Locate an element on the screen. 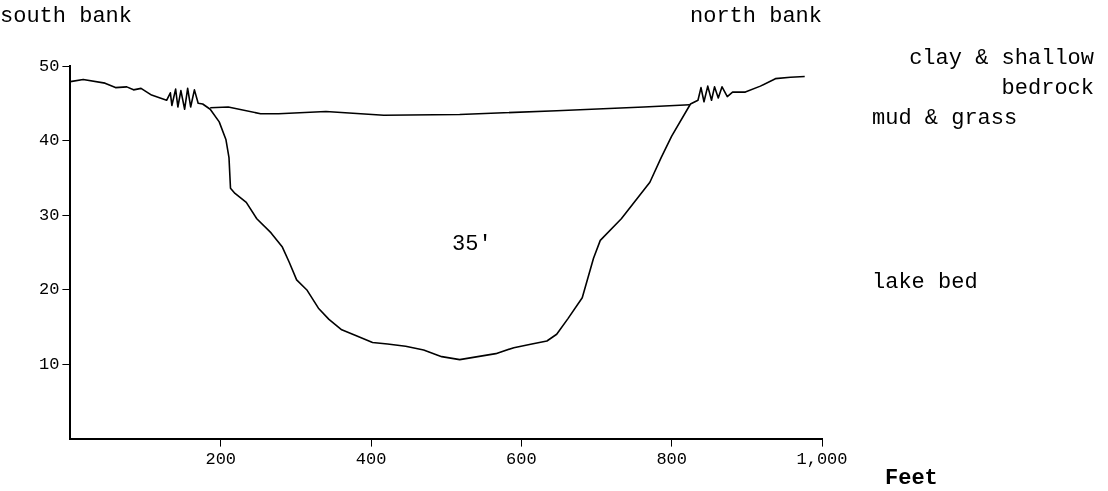 The width and height of the screenshot is (1108, 491). y-tick-label: 20 is located at coordinates (49, 290).